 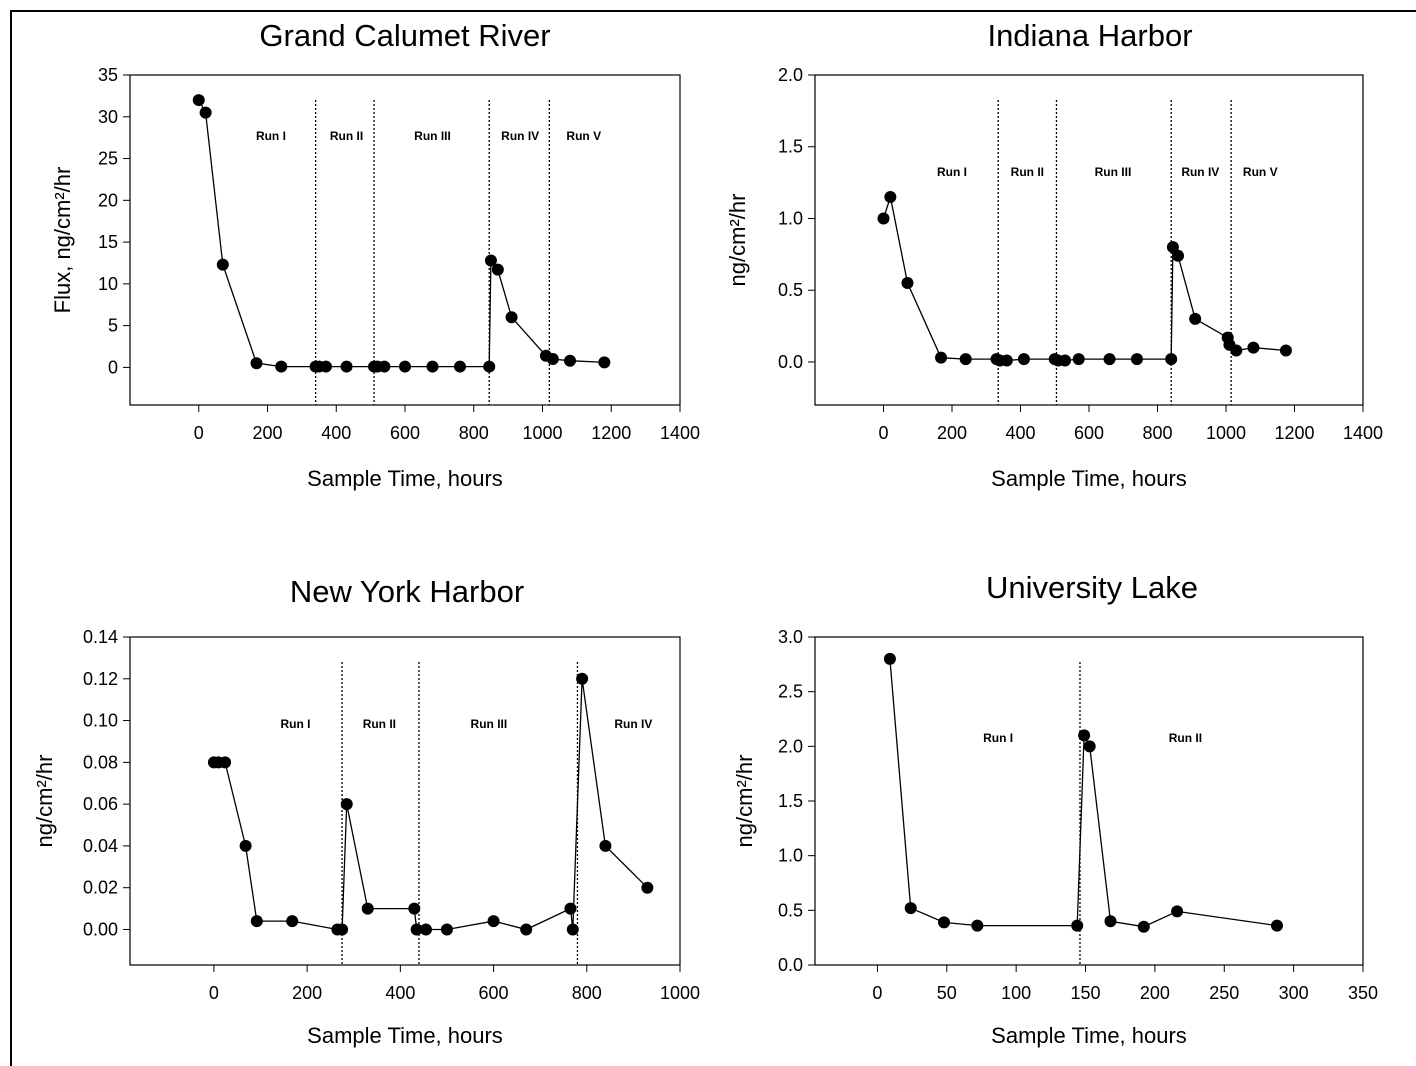 What do you see at coordinates (100, 929) in the screenshot?
I see `y-tick-label: 0.00` at bounding box center [100, 929].